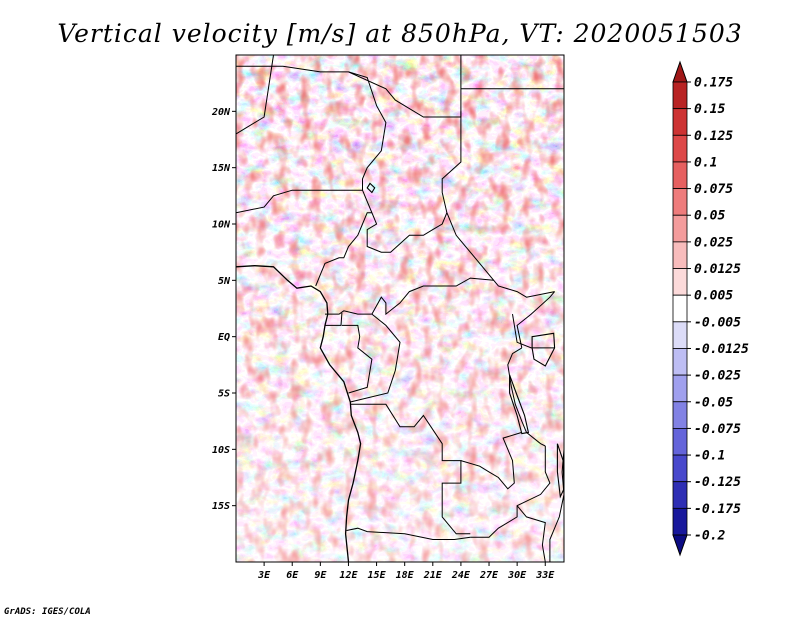 The height and width of the screenshot is (618, 800). Describe the element at coordinates (721, 349) in the screenshot. I see `colorbar-label: -0.0125` at that location.